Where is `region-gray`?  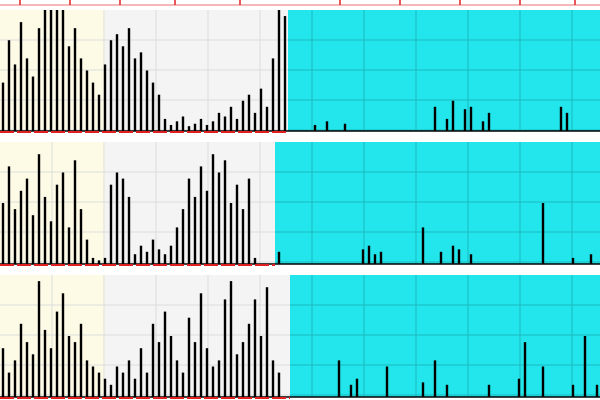
region-gray is located at coordinates (197, 336).